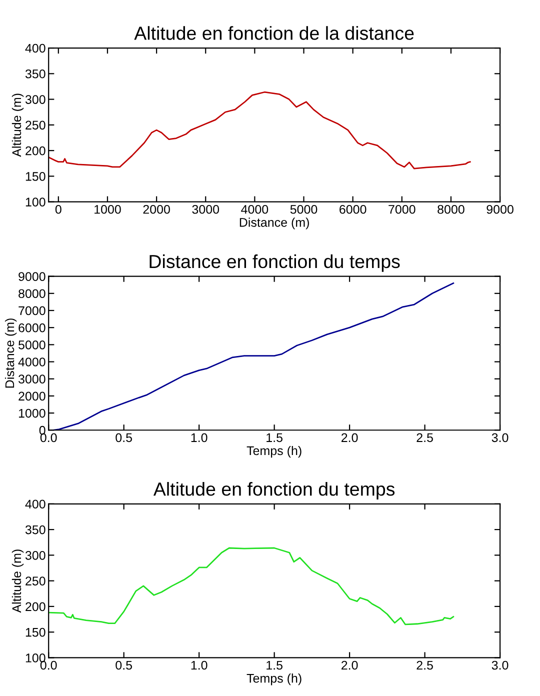 This screenshot has height=696, width=540. What do you see at coordinates (353, 209) in the screenshot?
I see `x-tick-label: 6000` at bounding box center [353, 209].